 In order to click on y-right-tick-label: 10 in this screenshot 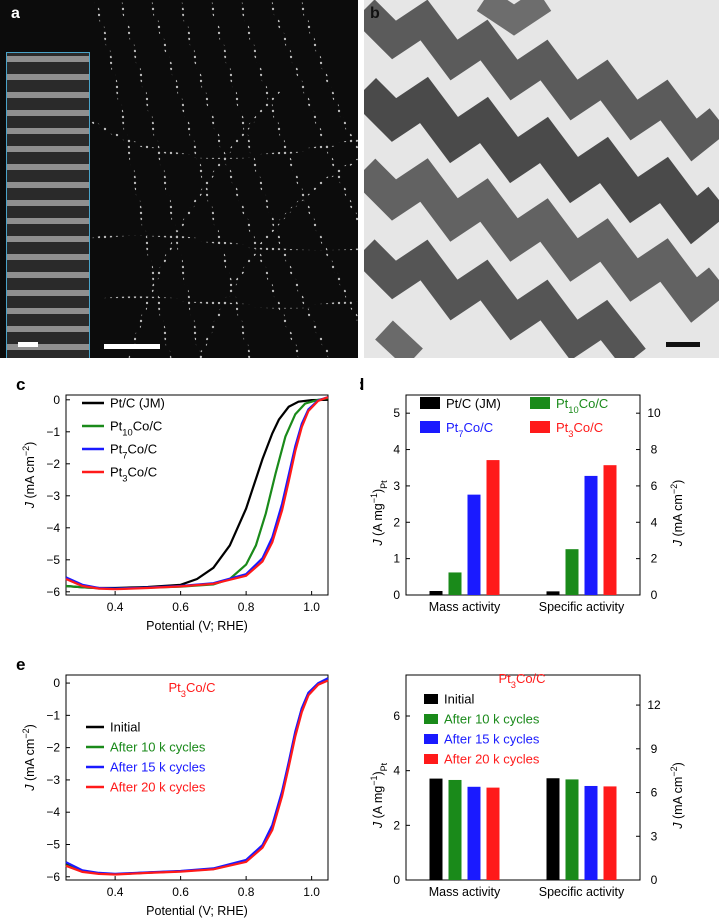, I will do `click(654, 413)`.